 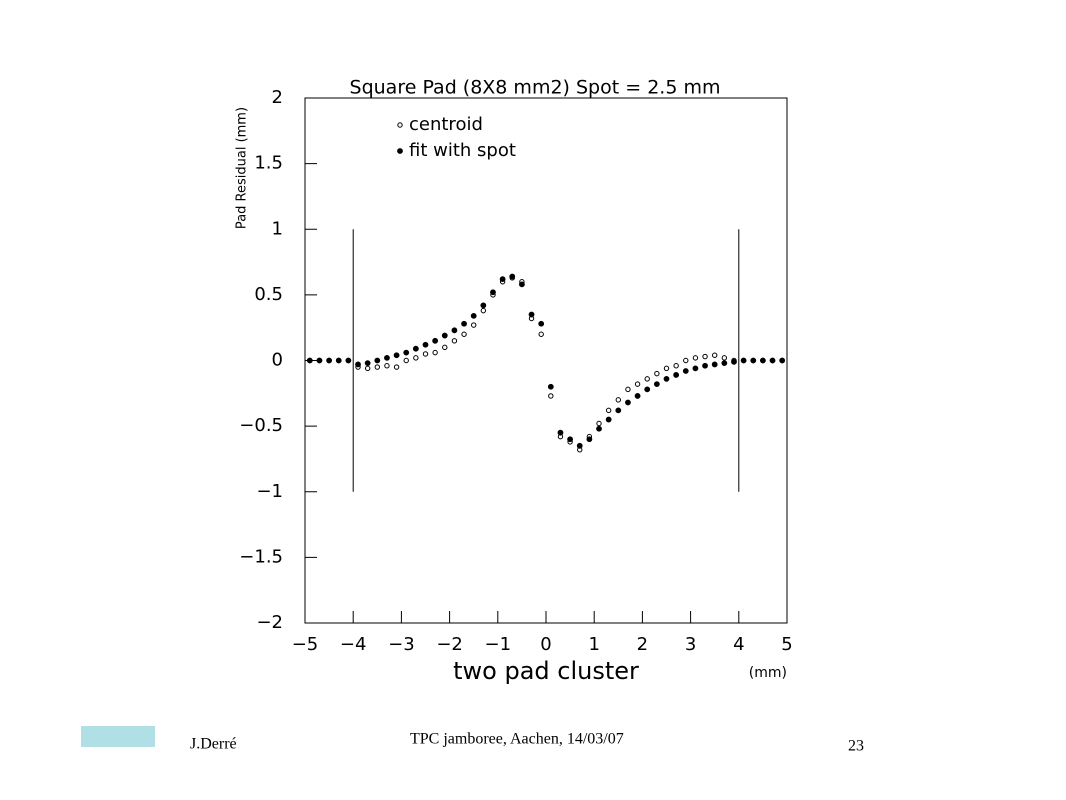 I want to click on x-tick-label: −1, so click(x=498, y=644).